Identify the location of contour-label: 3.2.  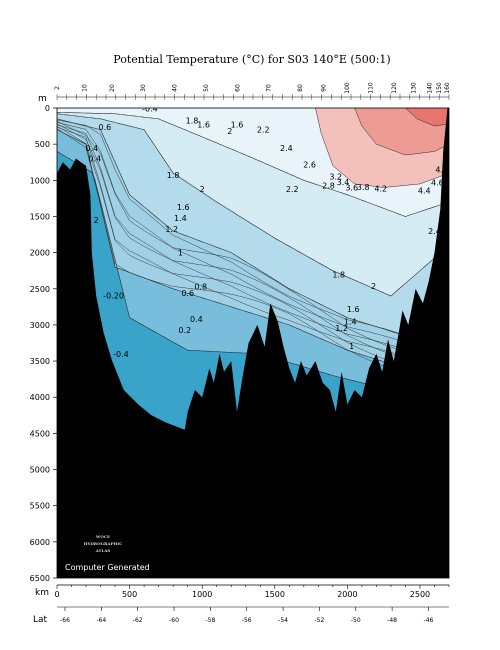
(335, 177).